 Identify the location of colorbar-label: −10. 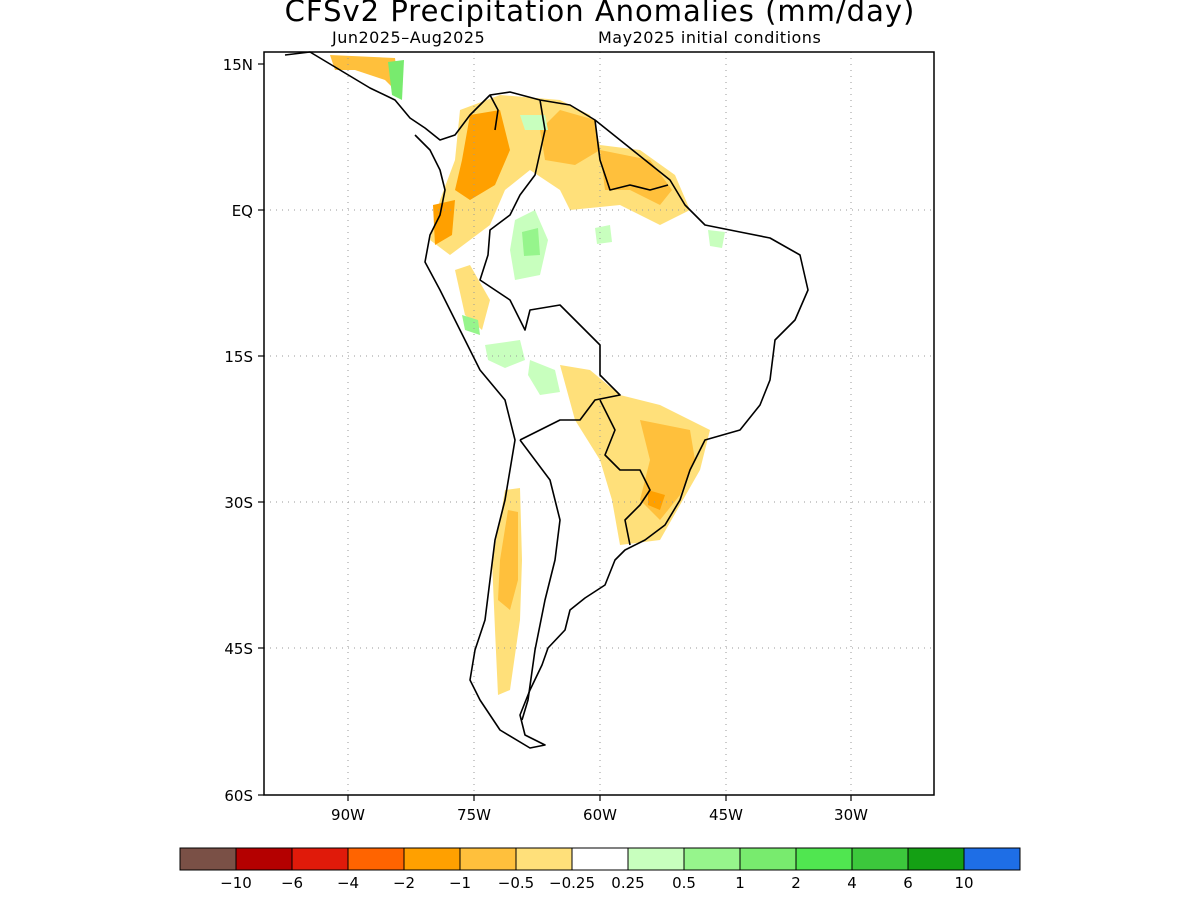
(236, 883).